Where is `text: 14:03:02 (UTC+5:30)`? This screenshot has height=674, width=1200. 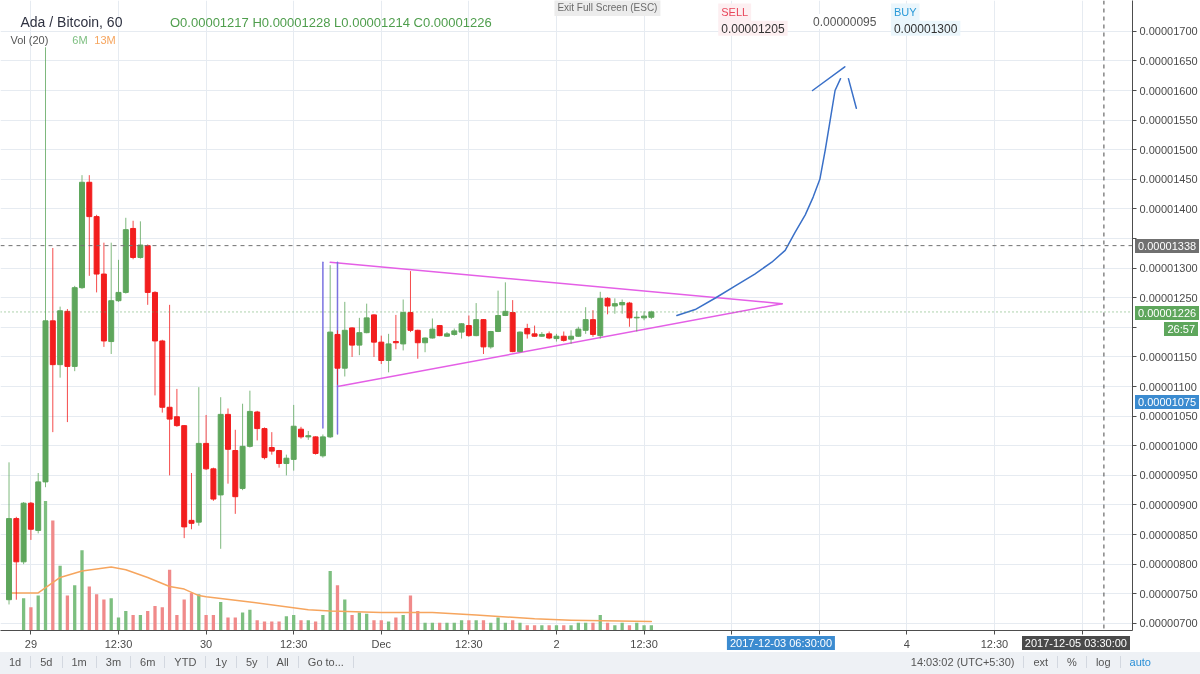 text: 14:03:02 (UTC+5:30) is located at coordinates (963, 662).